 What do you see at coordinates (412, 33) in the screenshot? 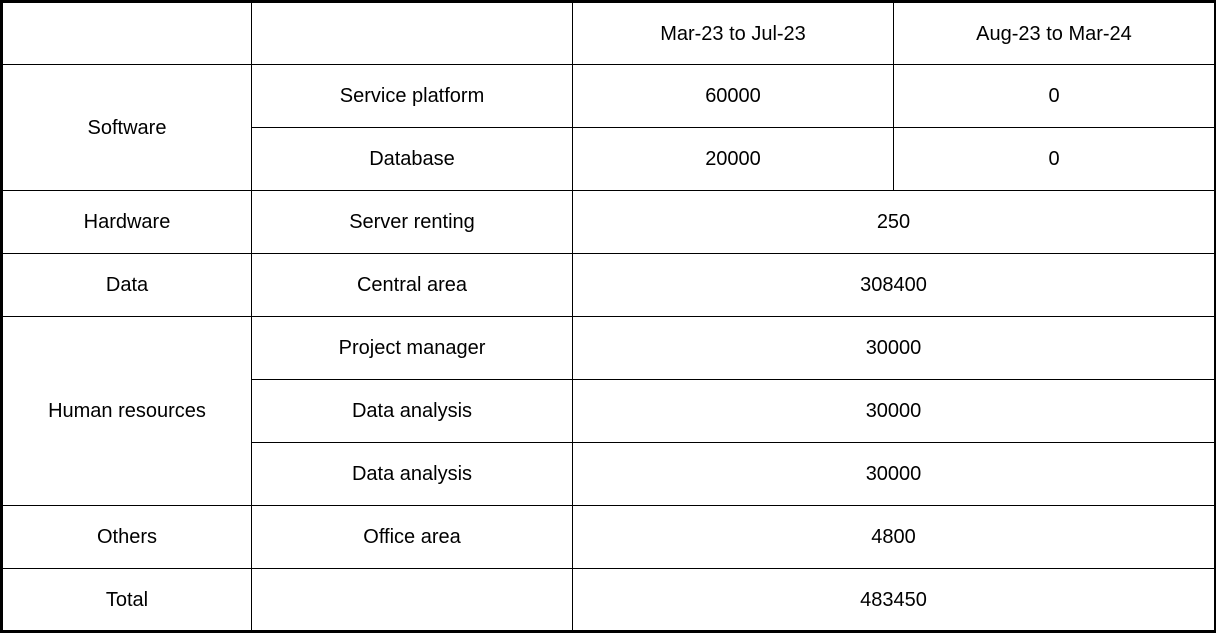
I see `header-cell-item` at bounding box center [412, 33].